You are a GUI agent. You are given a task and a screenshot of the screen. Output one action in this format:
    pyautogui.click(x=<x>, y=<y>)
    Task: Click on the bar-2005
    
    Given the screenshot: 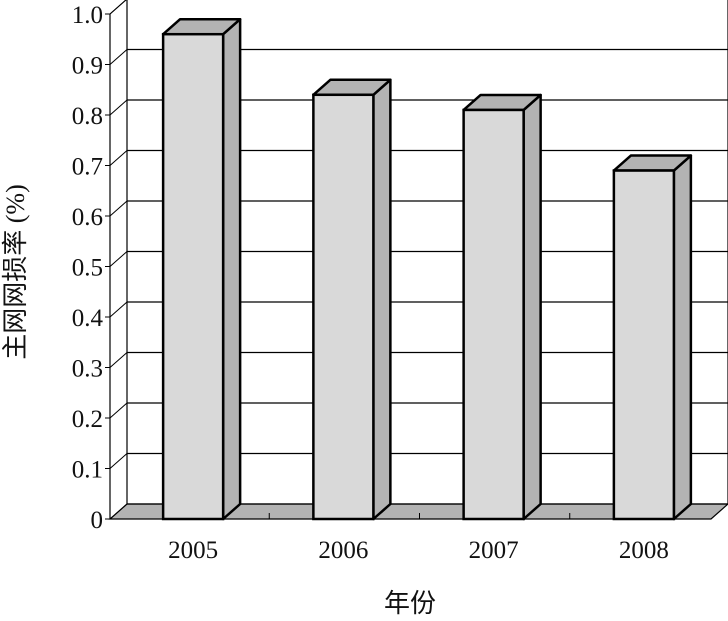 What is the action you would take?
    pyautogui.click(x=193, y=276)
    